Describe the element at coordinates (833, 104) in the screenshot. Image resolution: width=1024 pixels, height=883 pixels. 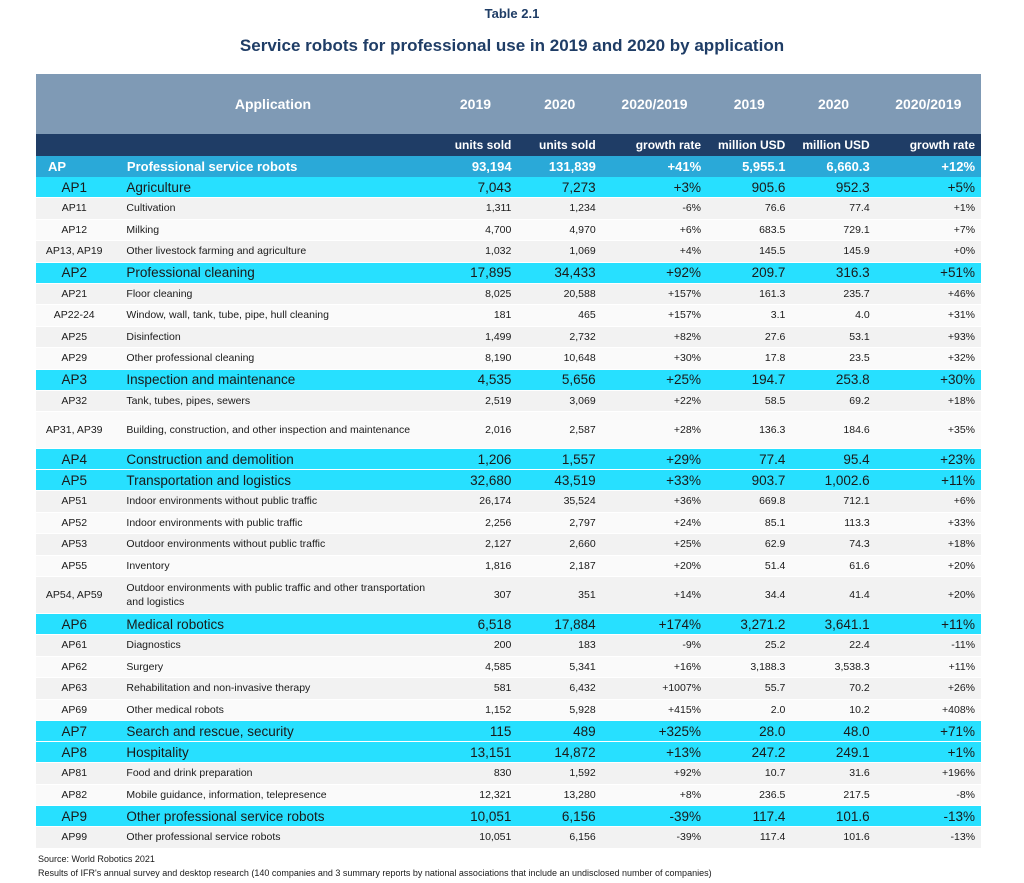
I see `header-usd-2020: 2020` at that location.